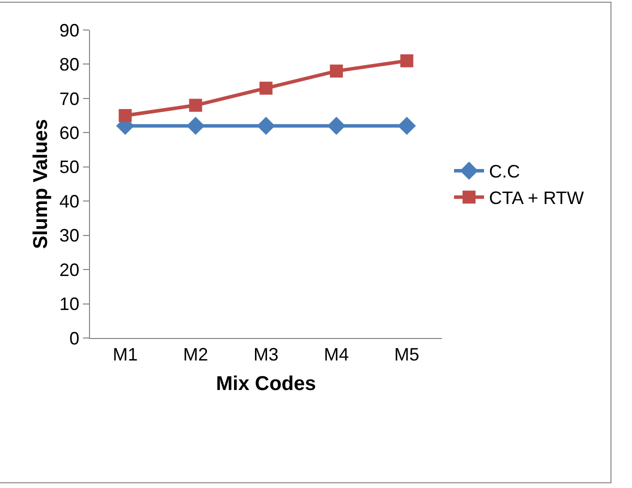 Image resolution: width=632 pixels, height=488 pixels. I want to click on y-tick-label: 20, so click(69, 270).